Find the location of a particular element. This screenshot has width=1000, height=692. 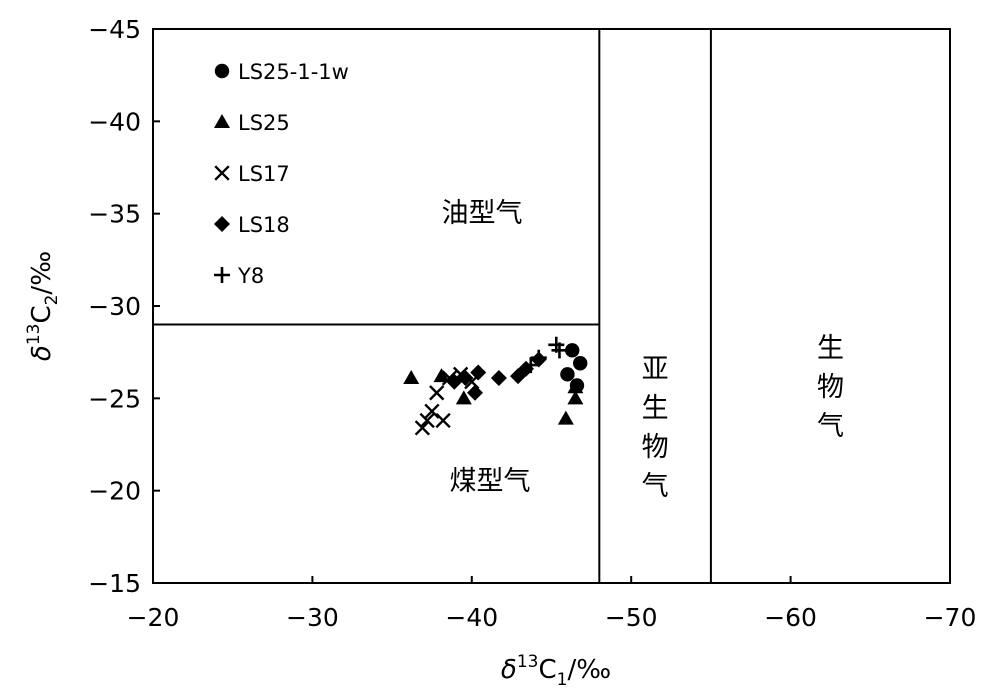

y-tick-label: −45 is located at coordinates (114, 29).